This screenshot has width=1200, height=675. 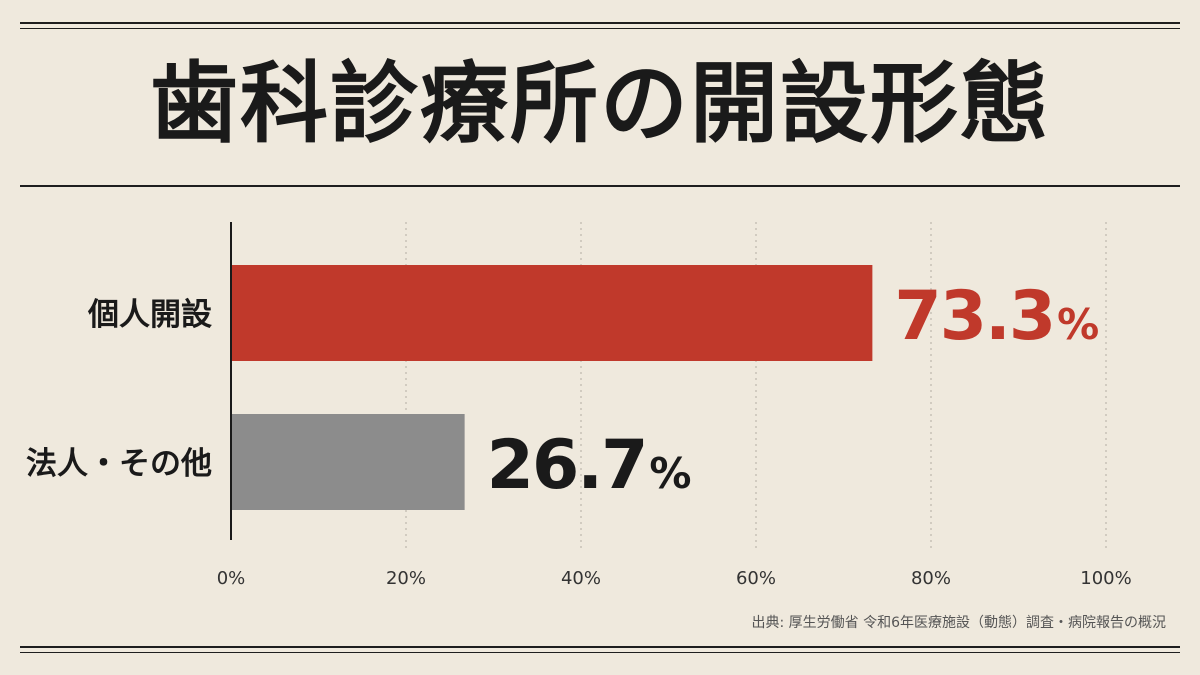 What do you see at coordinates (589, 465) in the screenshot?
I see `value-label-2: 26.7%` at bounding box center [589, 465].